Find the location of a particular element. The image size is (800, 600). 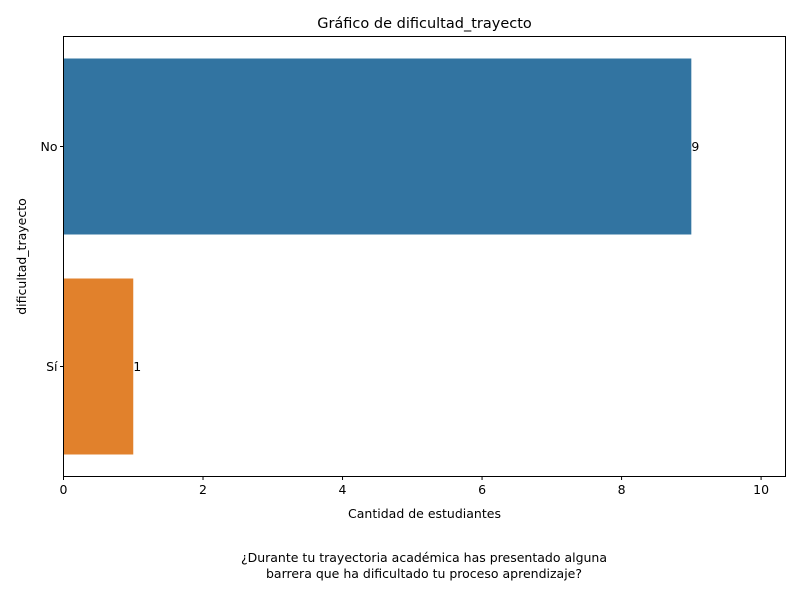

chart-title: Gráfico de dificultad_trayecto is located at coordinates (424, 24).